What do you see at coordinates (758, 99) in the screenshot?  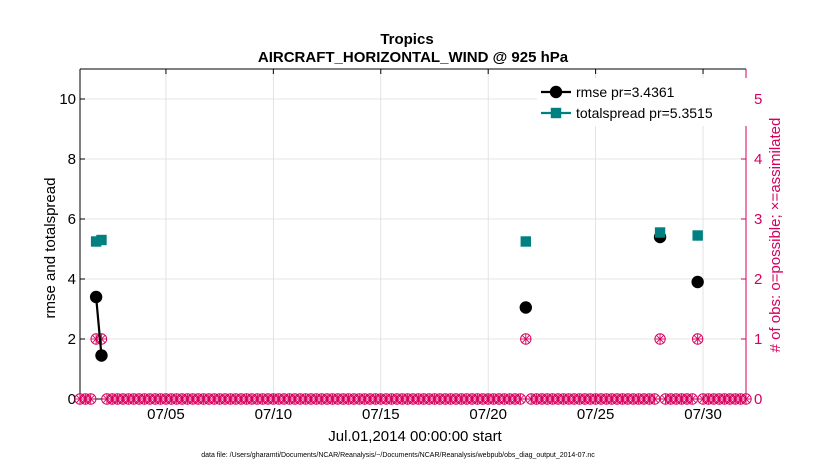 I see `y2-tick-label: 5` at bounding box center [758, 99].